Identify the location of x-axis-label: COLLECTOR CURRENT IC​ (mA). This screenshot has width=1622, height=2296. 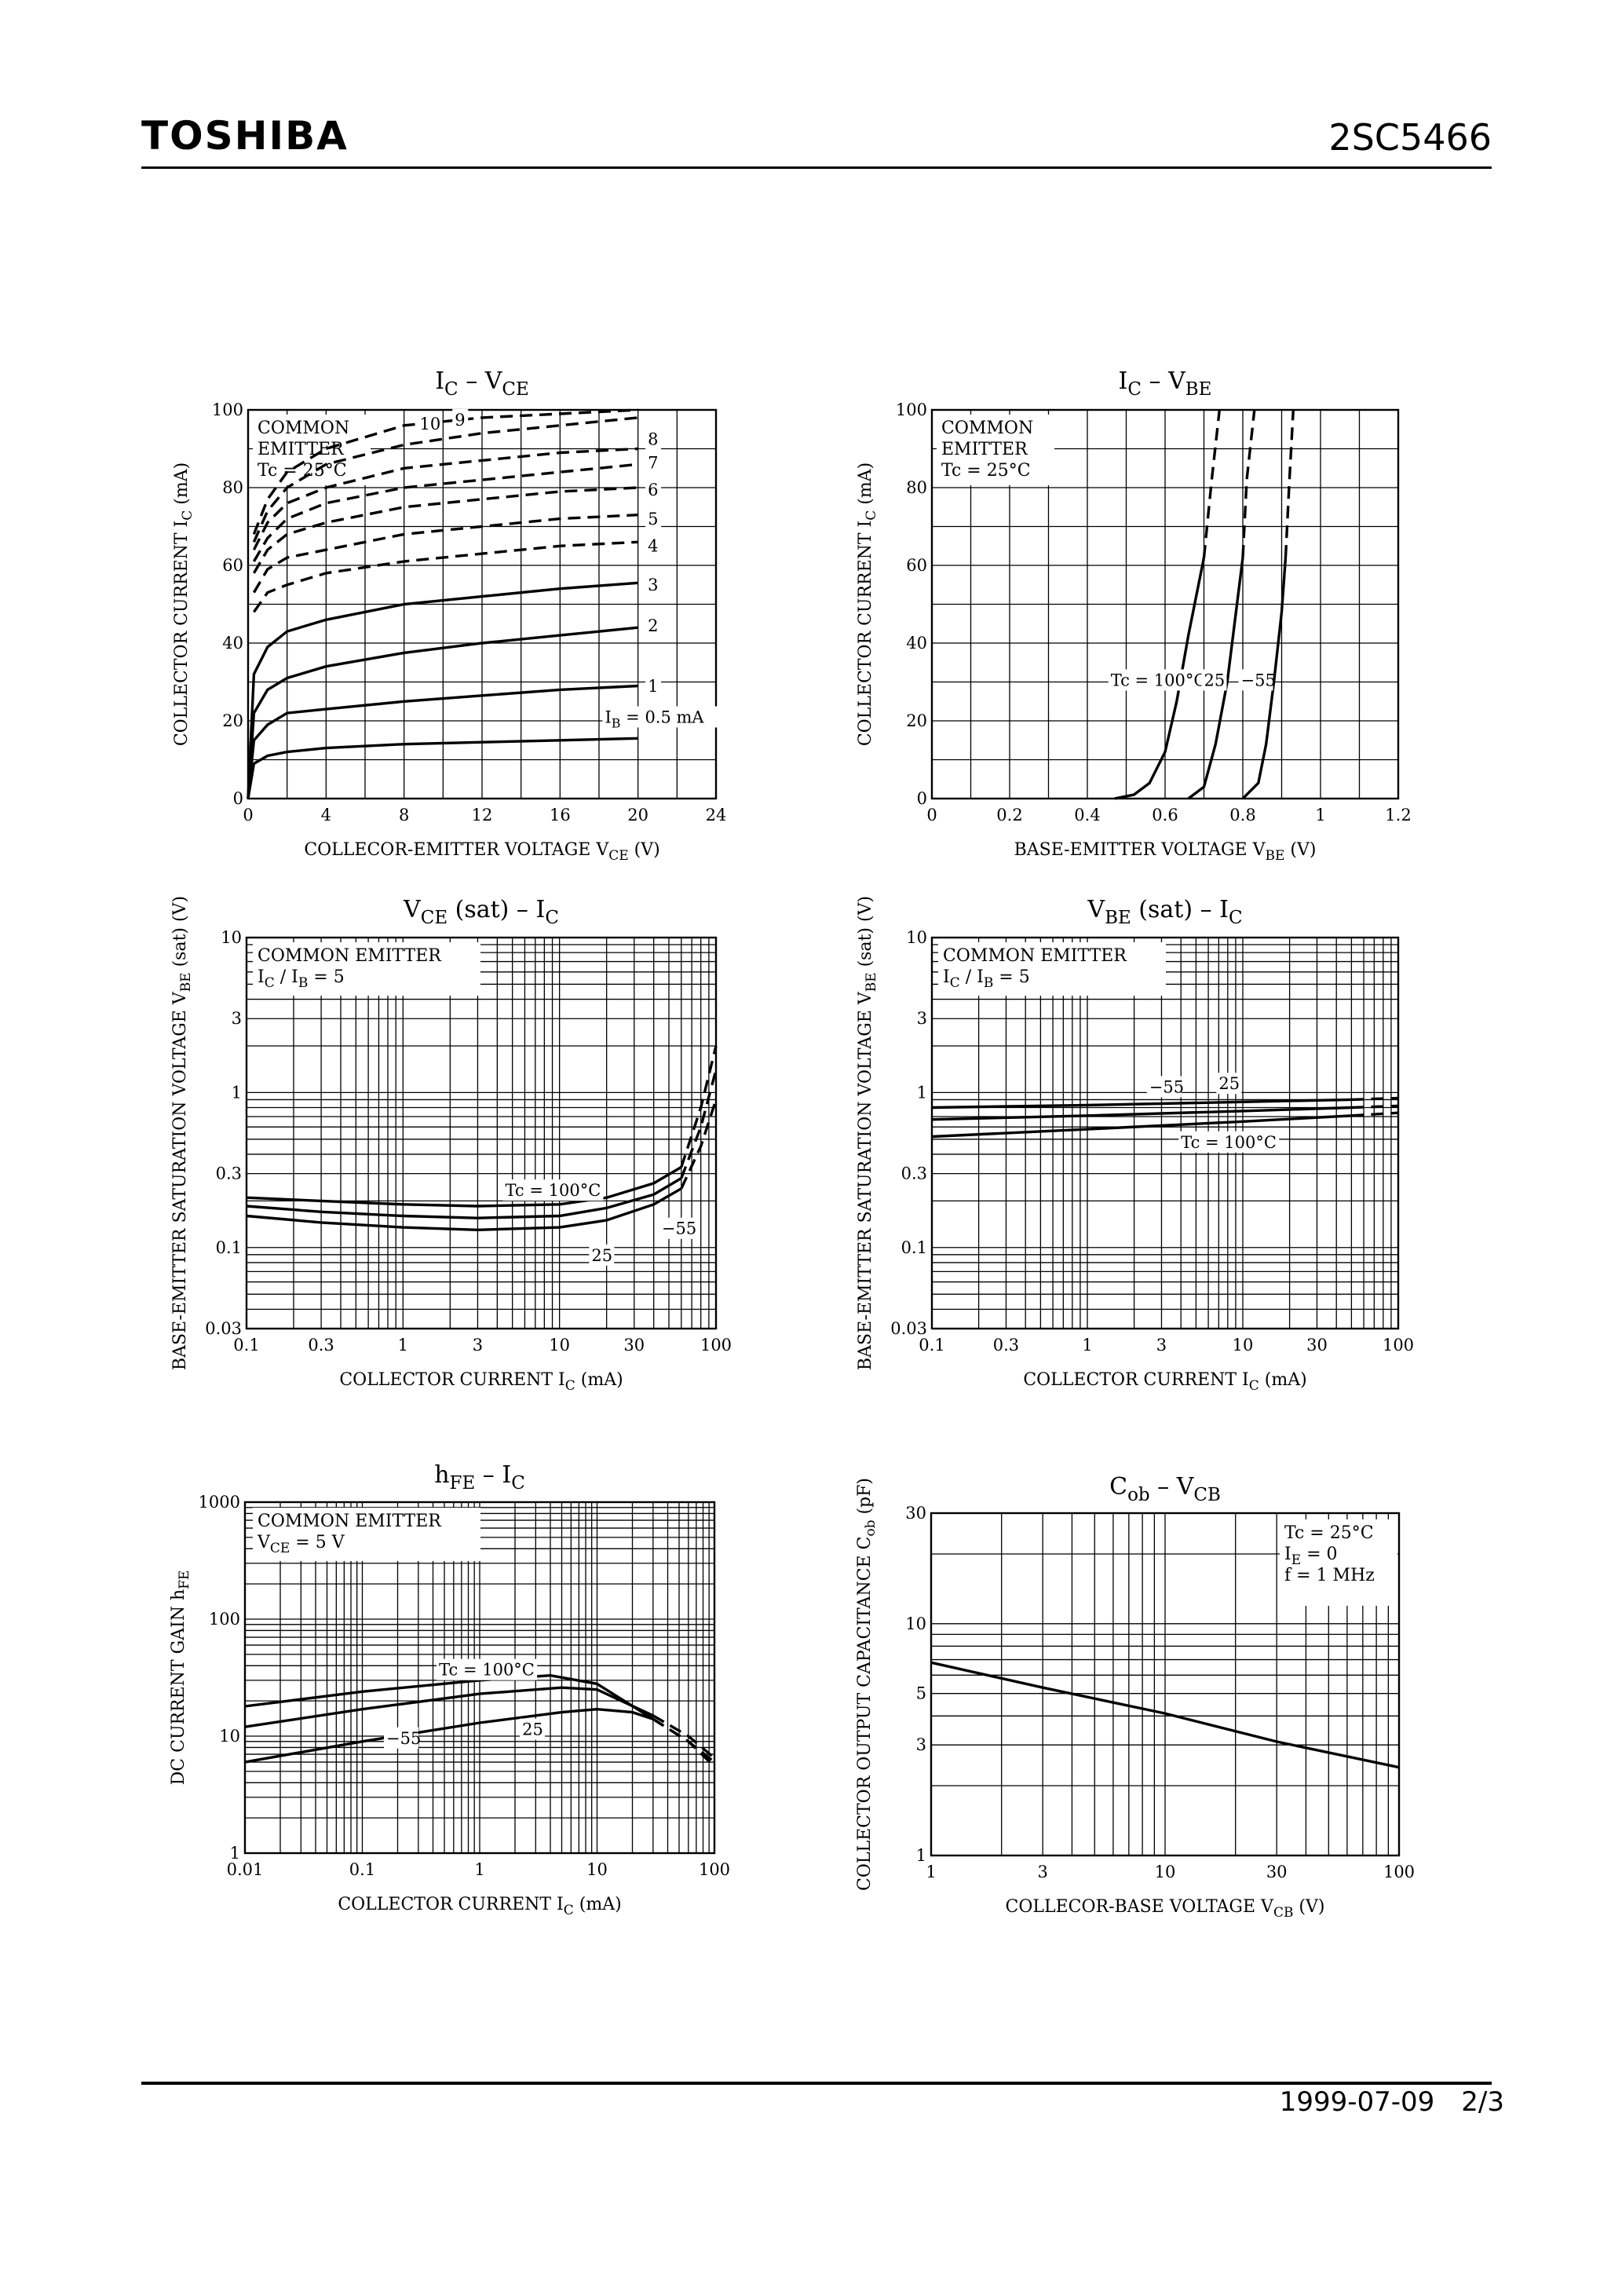
(481, 1382).